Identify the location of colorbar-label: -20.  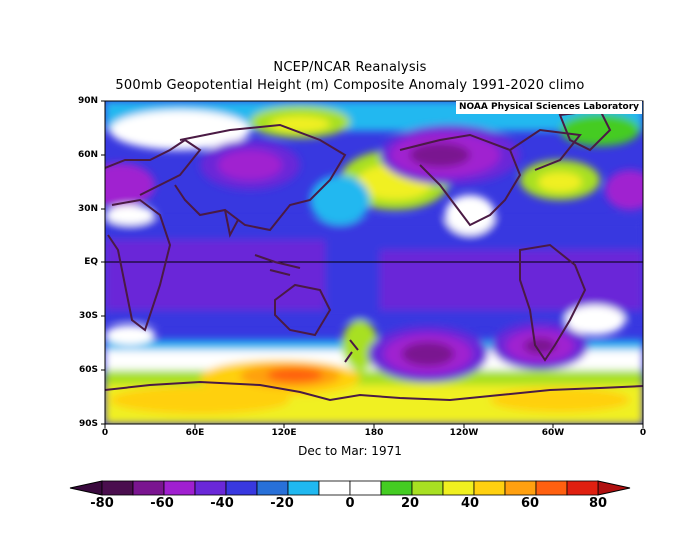
(282, 503).